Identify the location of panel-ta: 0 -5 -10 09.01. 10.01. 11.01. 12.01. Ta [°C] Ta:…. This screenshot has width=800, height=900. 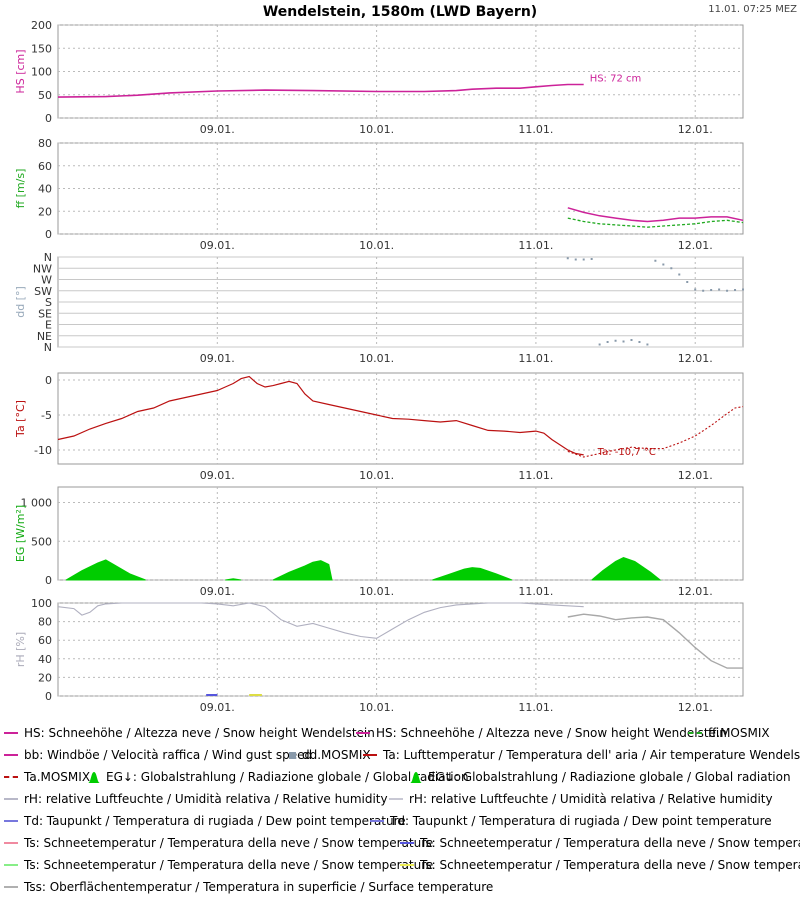
(379, 427).